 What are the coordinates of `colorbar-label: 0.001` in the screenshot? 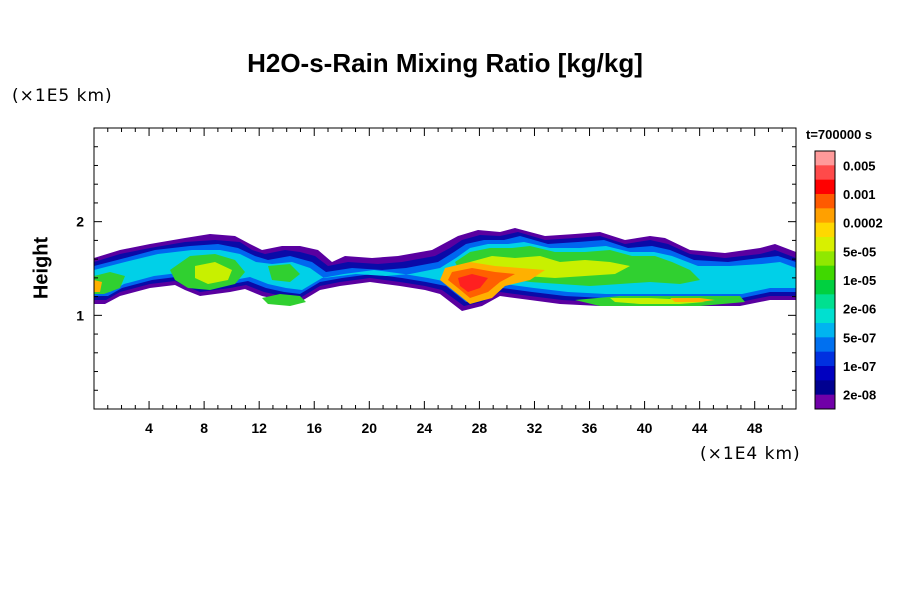 It's located at (859, 194).